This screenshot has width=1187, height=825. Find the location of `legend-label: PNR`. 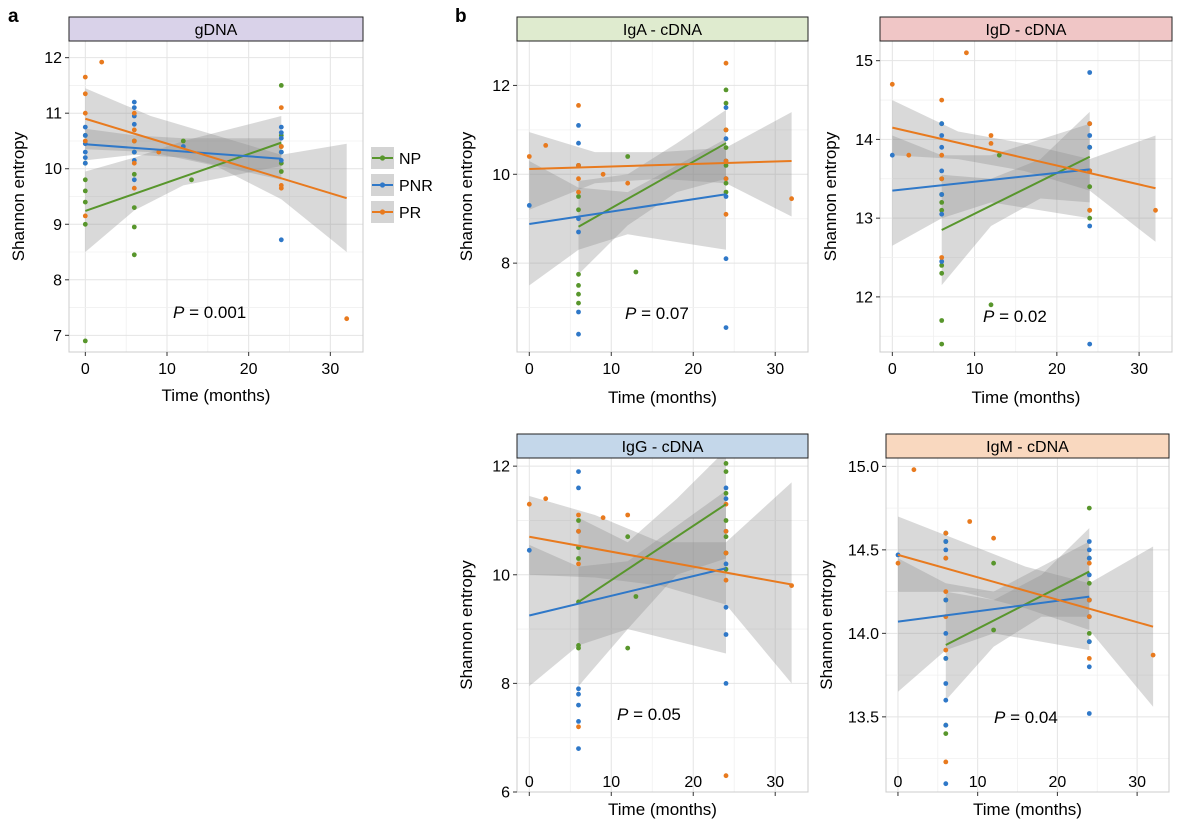

legend-label: PNR is located at coordinates (416, 186).